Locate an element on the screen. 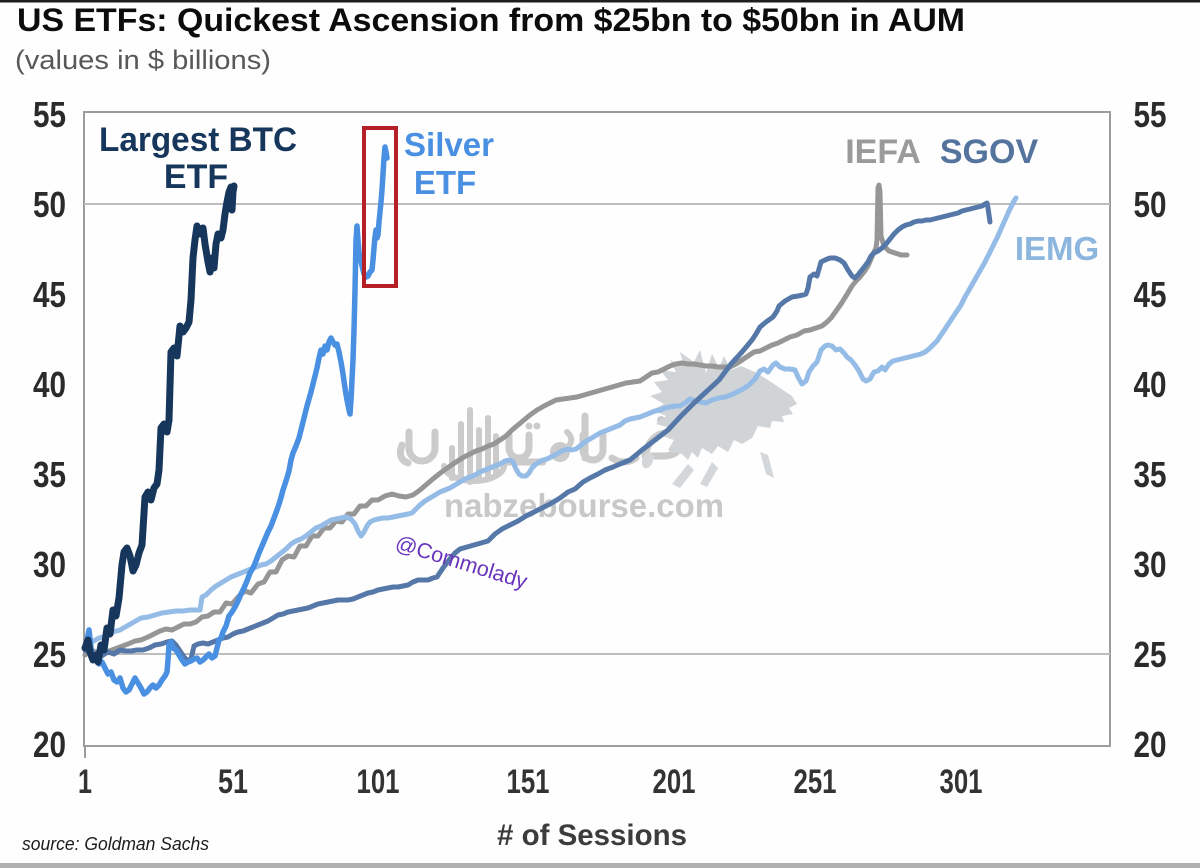  svg-text: 1 is located at coordinates (85, 782).